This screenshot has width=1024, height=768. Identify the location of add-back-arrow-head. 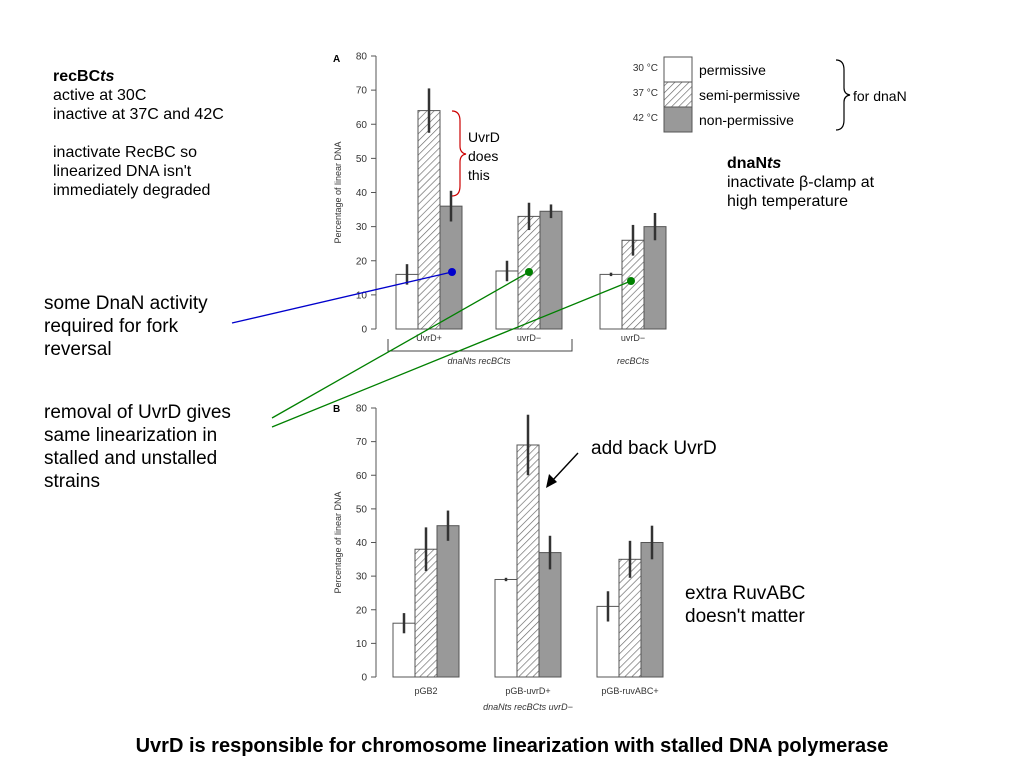
(551, 481).